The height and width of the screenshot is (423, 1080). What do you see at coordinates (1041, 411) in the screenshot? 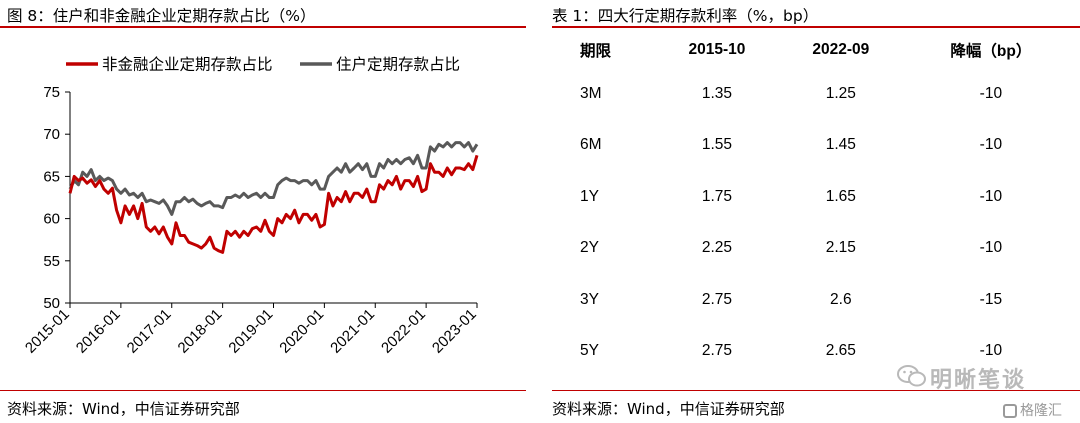
I see `watermark-gelonghui-text: 格隆汇` at bounding box center [1041, 411].